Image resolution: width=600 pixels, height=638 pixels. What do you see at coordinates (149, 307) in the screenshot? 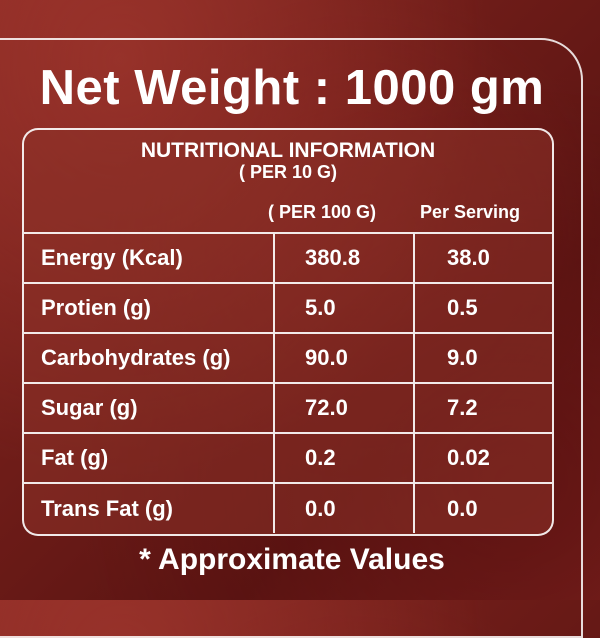
I see `nutrient-name: Protien (g)` at bounding box center [149, 307].